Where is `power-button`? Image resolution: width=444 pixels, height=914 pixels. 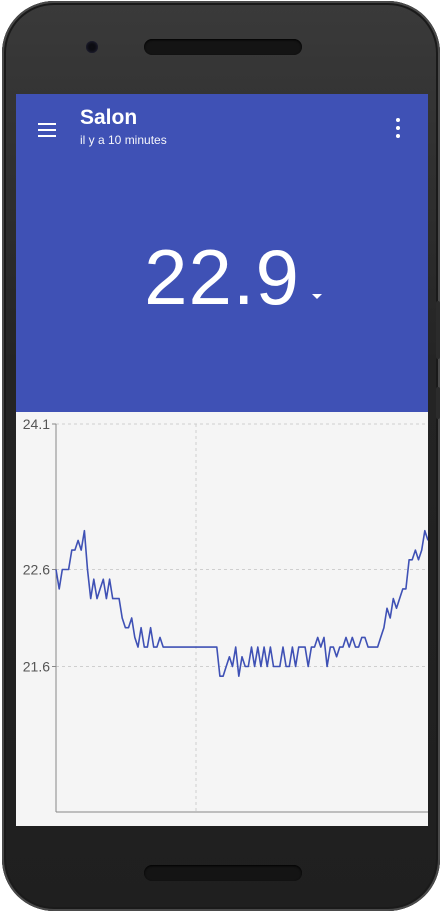
power-button is located at coordinates (438, 403).